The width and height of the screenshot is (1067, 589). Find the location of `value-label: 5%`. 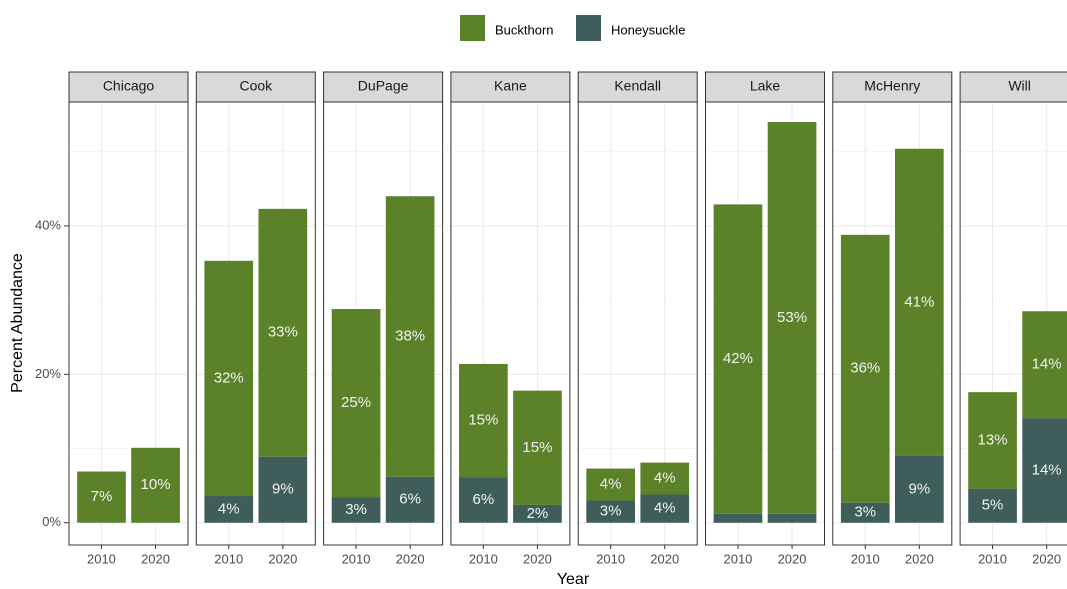

value-label: 5% is located at coordinates (993, 505).